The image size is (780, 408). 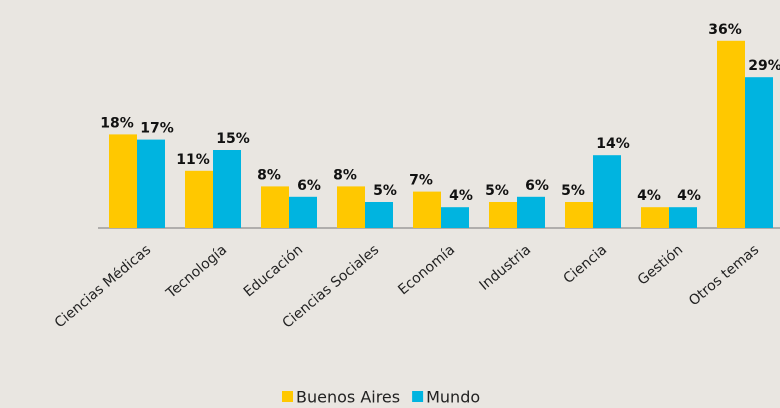 I want to click on legend-label: Buenos Aires, so click(x=348, y=397).